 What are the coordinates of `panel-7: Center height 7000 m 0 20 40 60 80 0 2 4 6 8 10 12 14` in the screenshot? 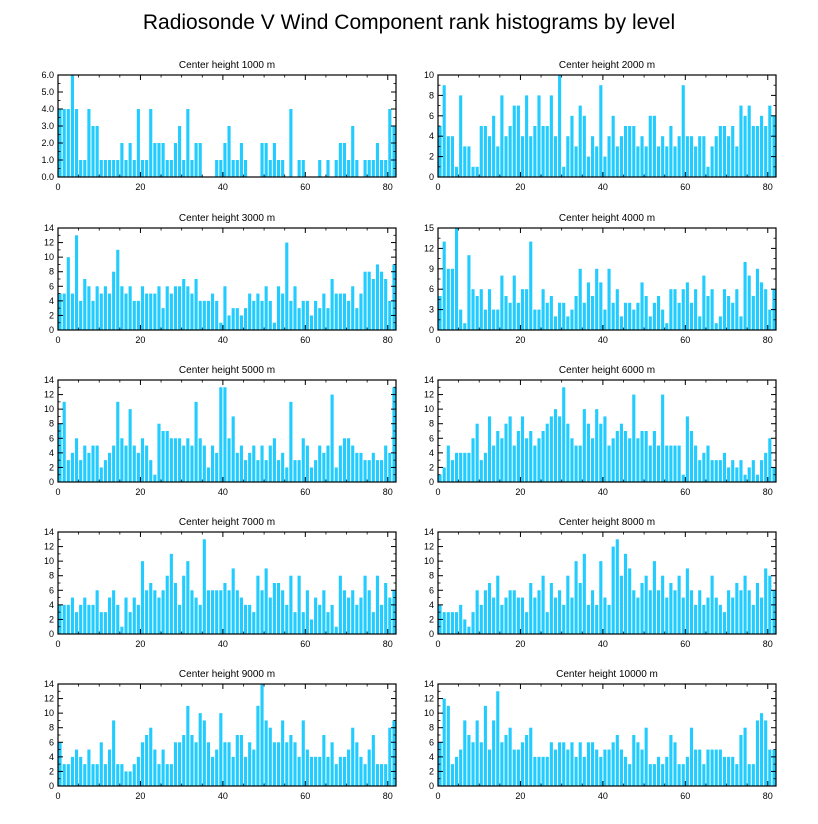 It's located at (220, 583).